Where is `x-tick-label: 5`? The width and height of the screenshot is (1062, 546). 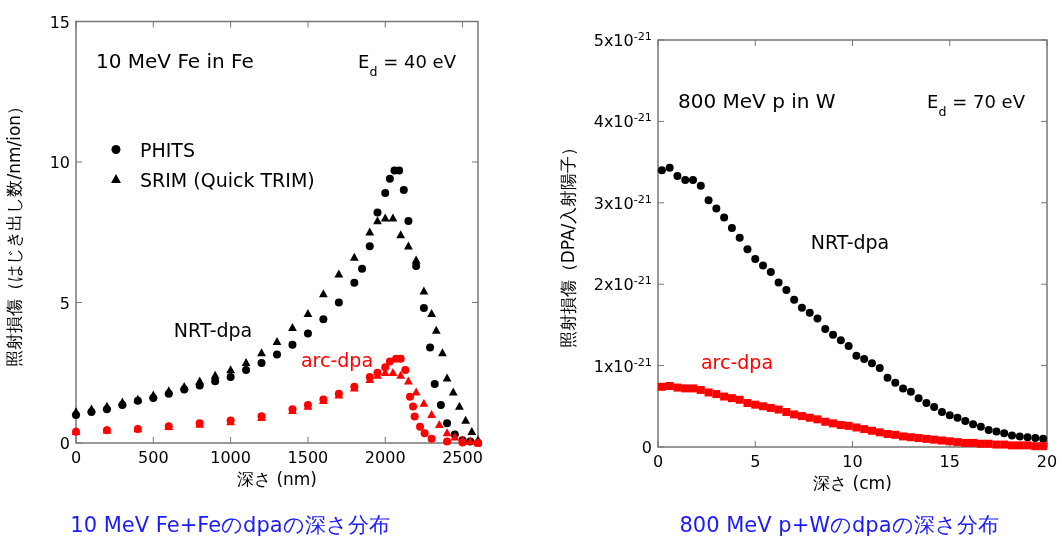
x-tick-label: 5 is located at coordinates (755, 461).